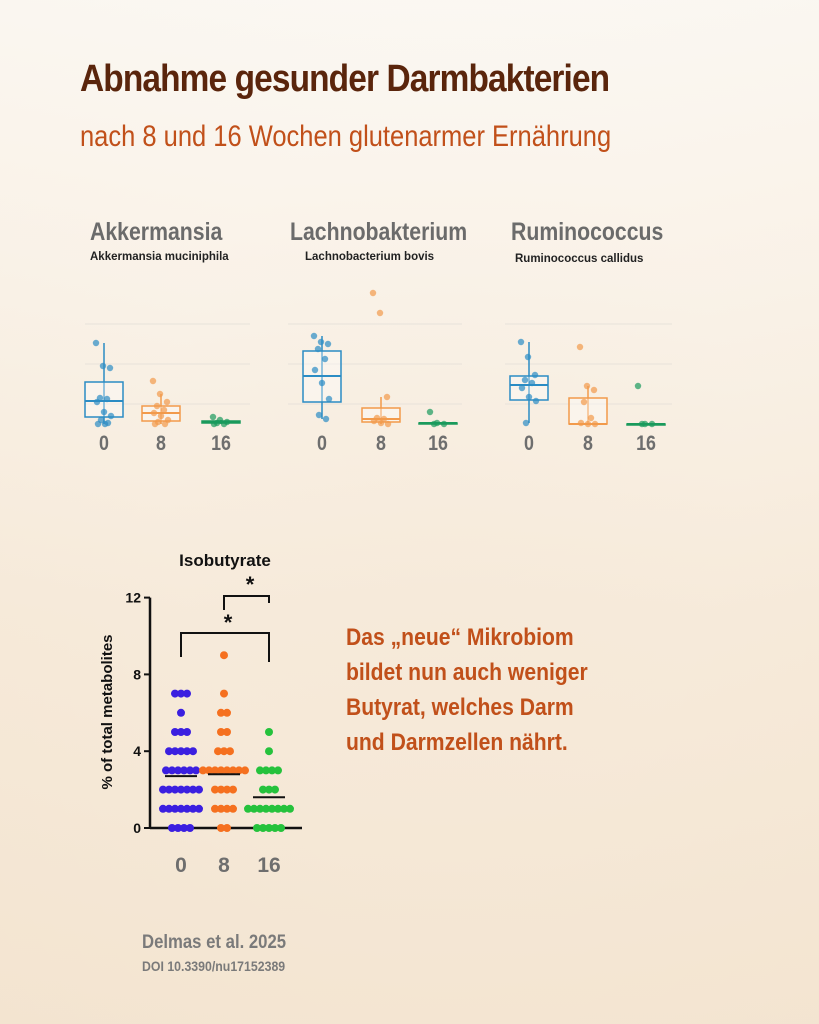 The image size is (819, 1024). What do you see at coordinates (460, 707) in the screenshot?
I see `note-line: Butyrat, welches Darm` at bounding box center [460, 707].